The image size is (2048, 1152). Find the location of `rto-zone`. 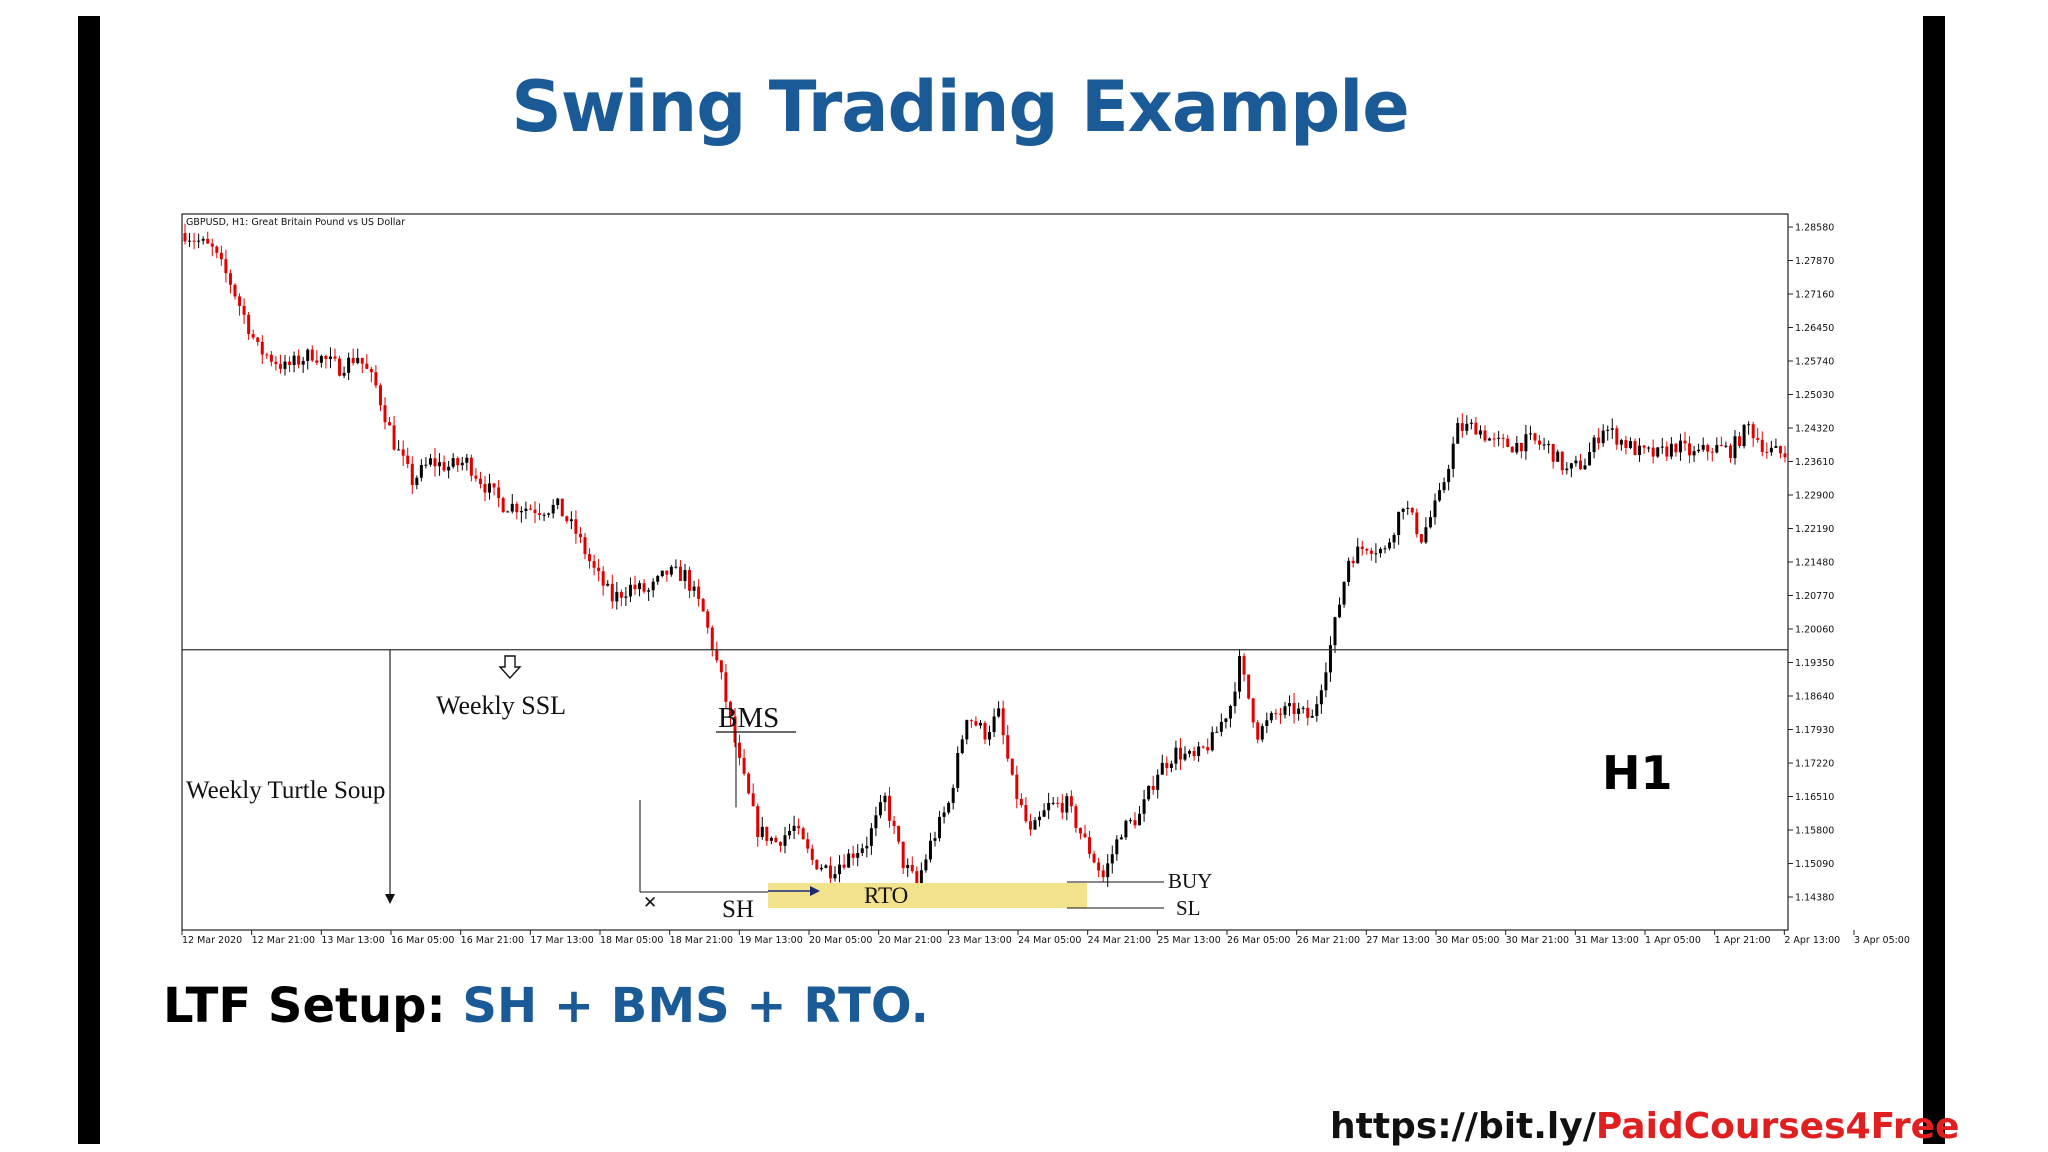

rto-zone is located at coordinates (927, 895).